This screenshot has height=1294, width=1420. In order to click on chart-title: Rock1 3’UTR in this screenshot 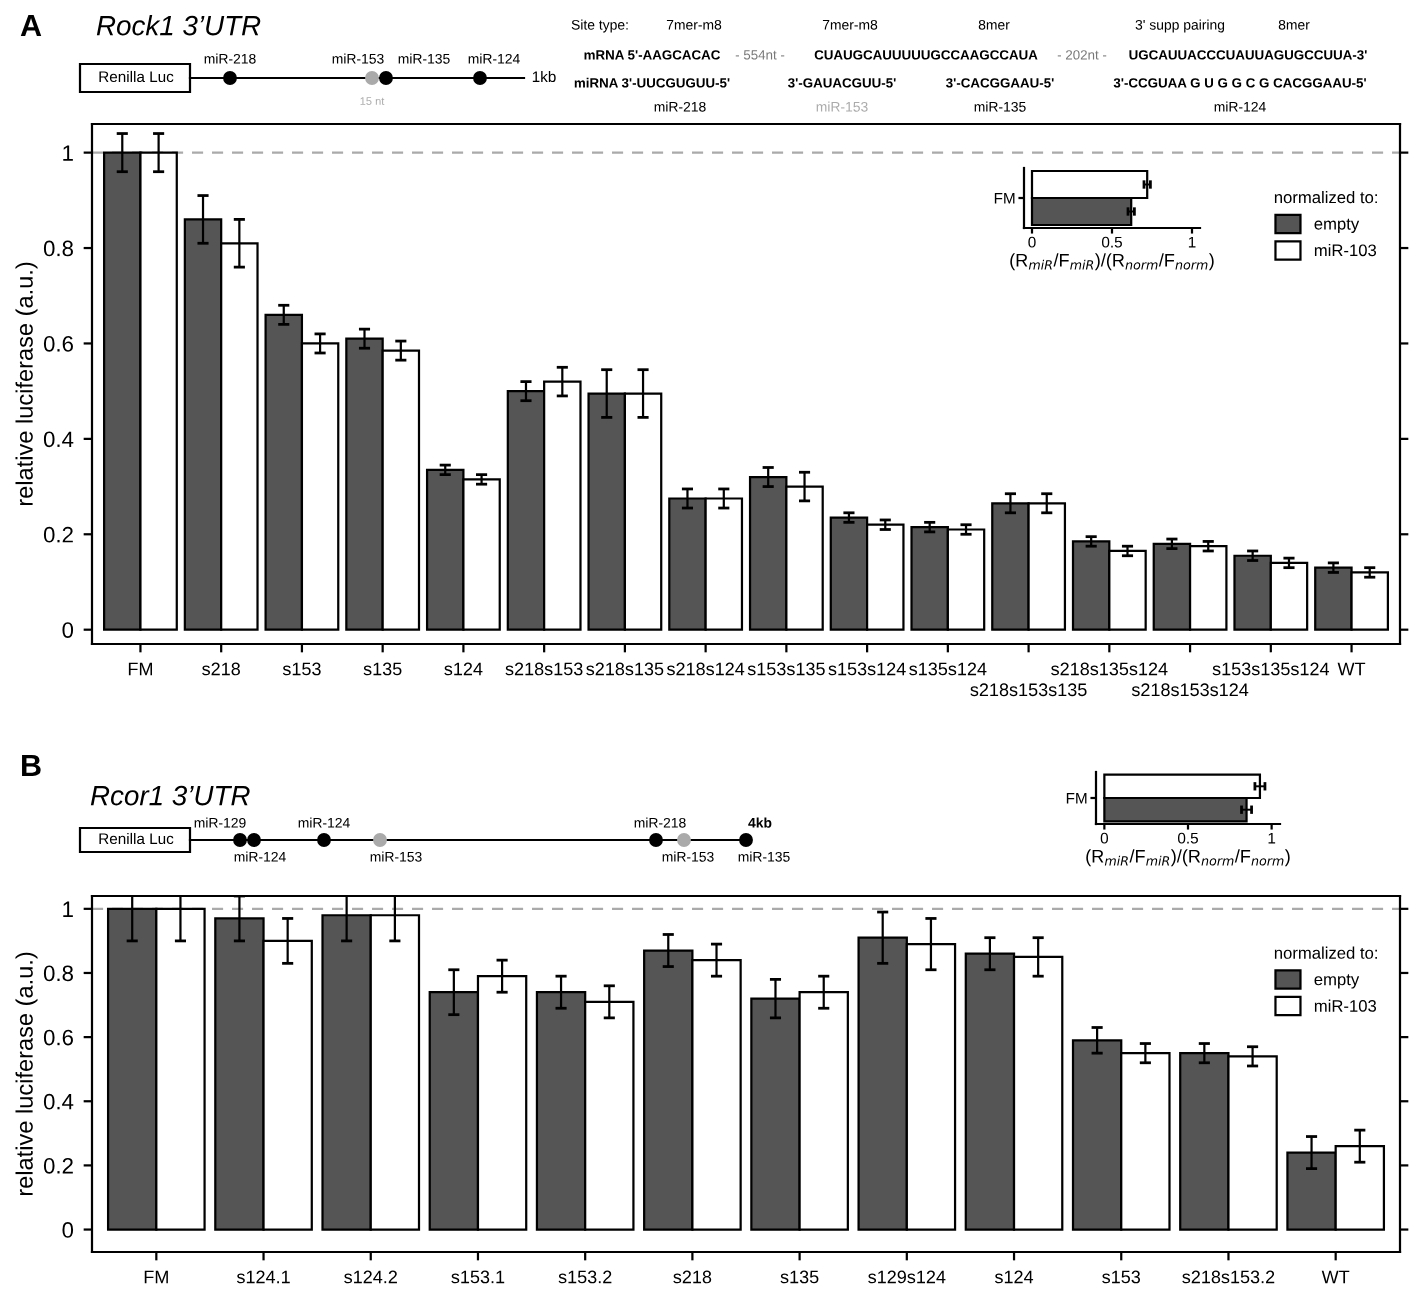, I will do `click(178, 25)`.